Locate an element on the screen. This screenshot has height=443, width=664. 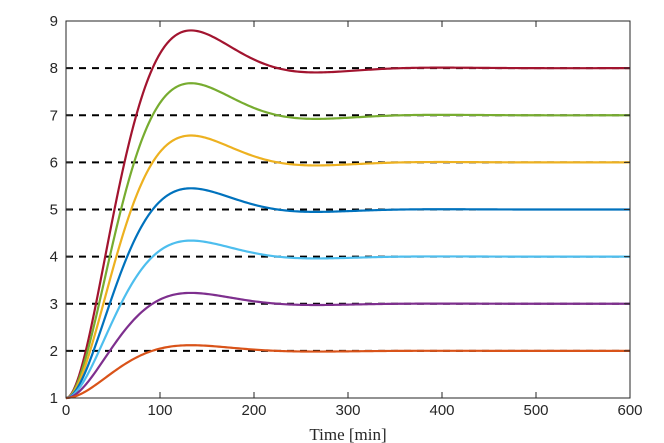
x-axis-label: Time [min] is located at coordinates (347, 434).